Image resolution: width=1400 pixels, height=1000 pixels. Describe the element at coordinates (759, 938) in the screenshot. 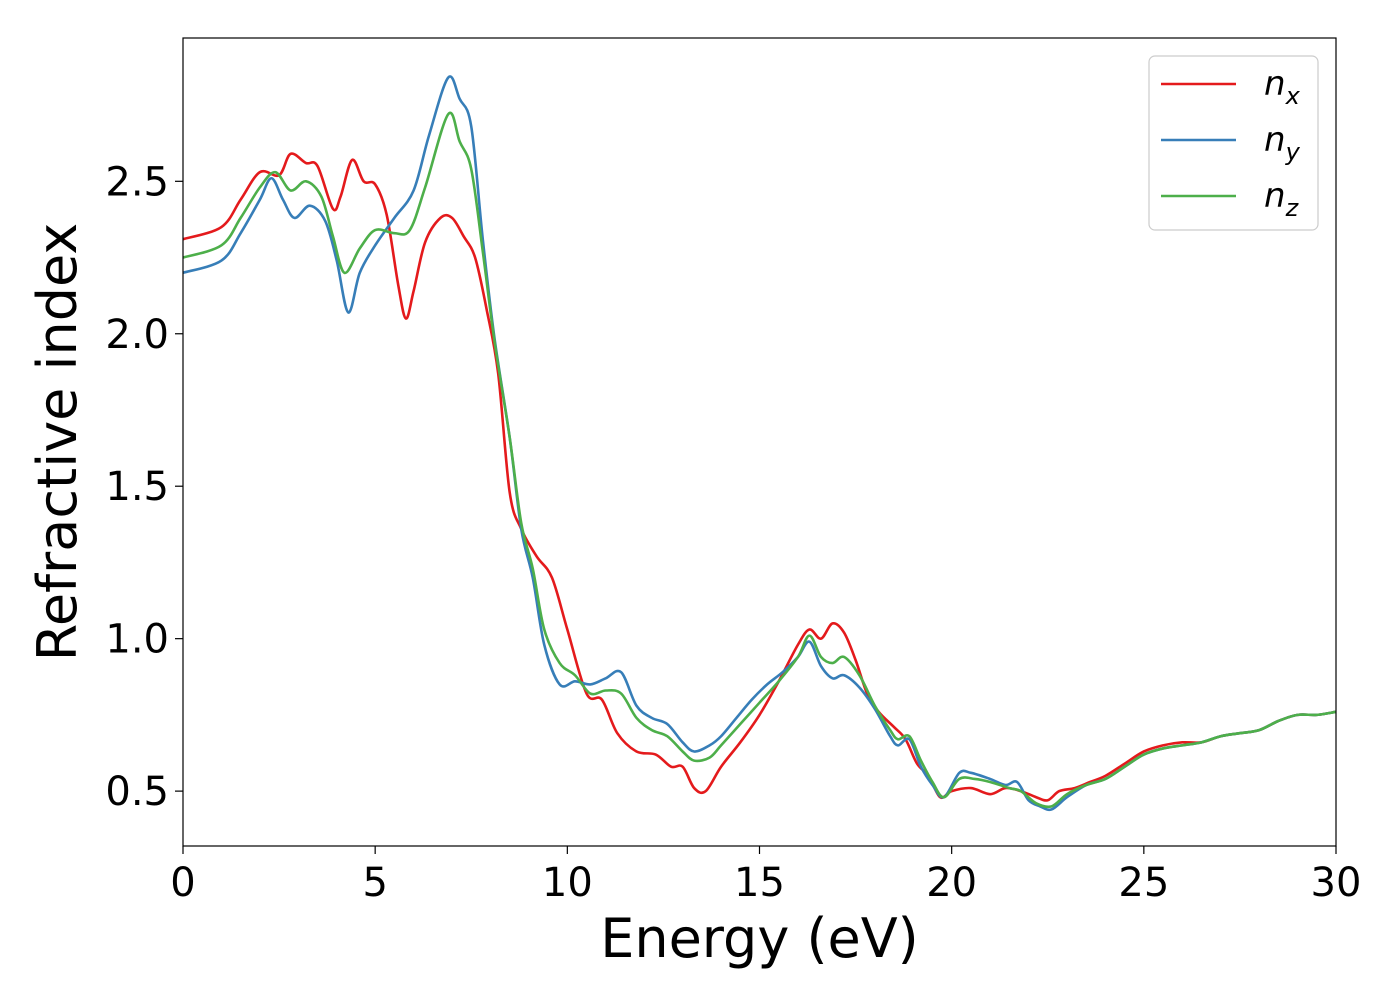

I see `x-axis-label: Energy (eV)` at that location.